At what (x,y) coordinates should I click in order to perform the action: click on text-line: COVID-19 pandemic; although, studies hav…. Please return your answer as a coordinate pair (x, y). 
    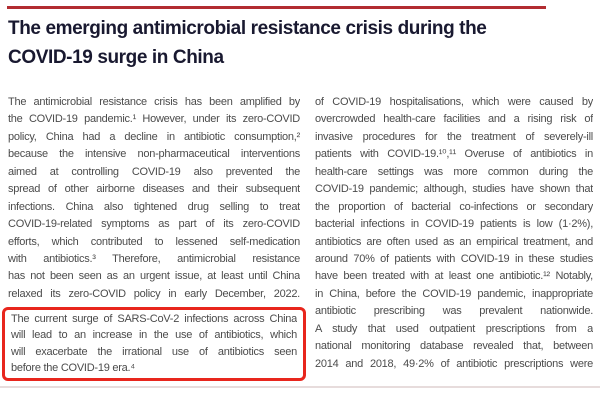
    Looking at the image, I should click on (454, 189).